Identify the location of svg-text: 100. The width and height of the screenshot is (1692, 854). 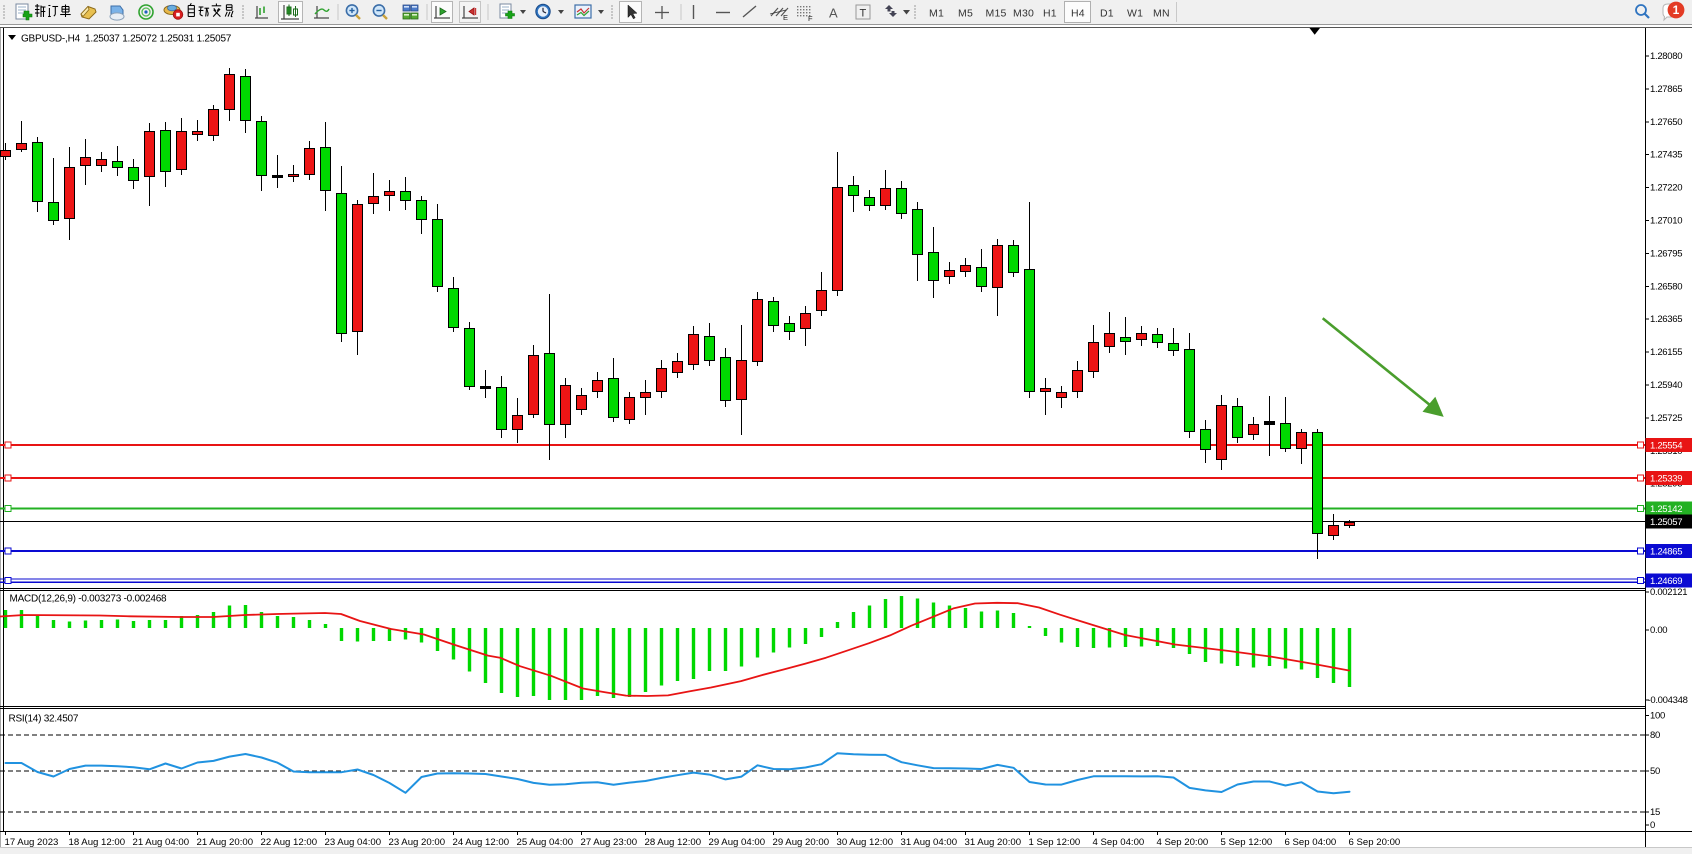
(1657, 716).